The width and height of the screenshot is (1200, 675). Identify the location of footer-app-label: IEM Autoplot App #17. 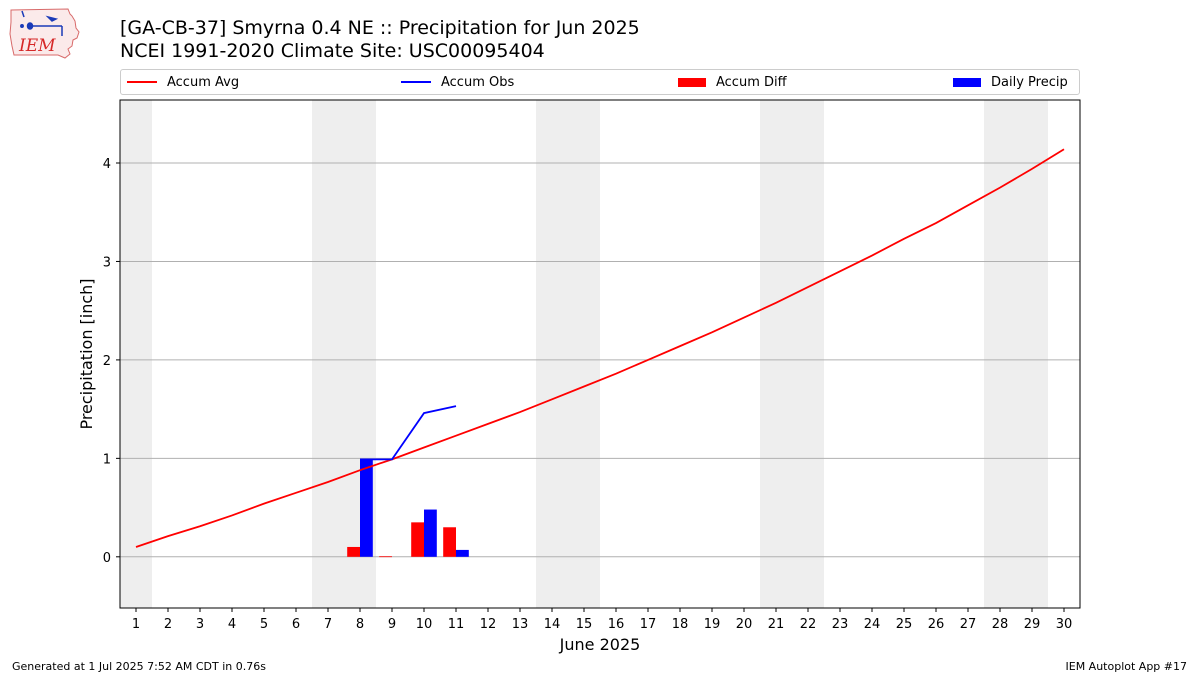
(1126, 666).